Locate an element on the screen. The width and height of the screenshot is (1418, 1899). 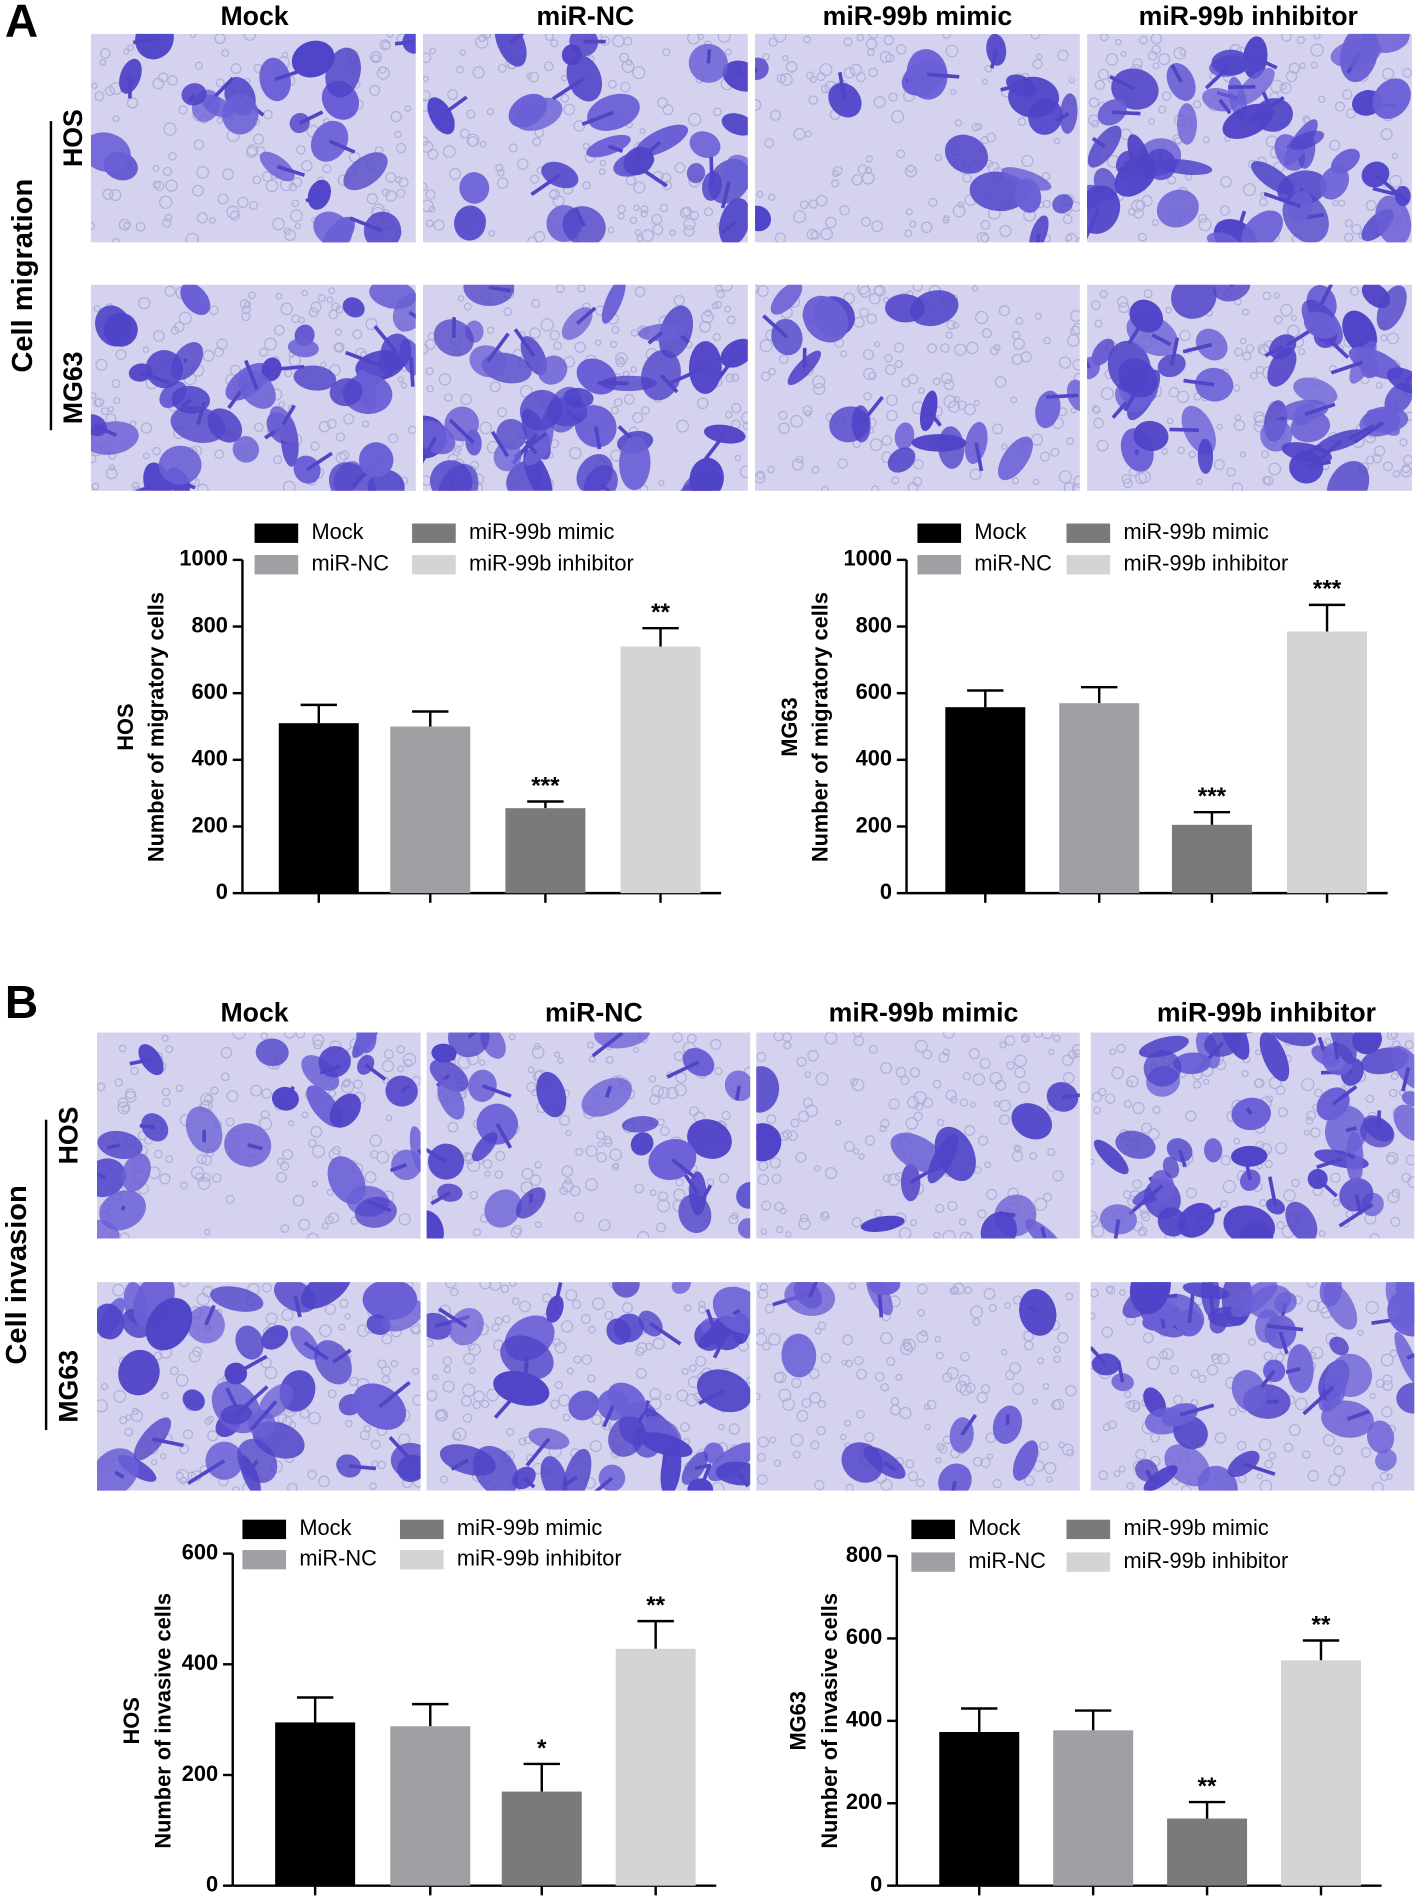
y-axis-label: MG63 is located at coordinates (798, 1720).